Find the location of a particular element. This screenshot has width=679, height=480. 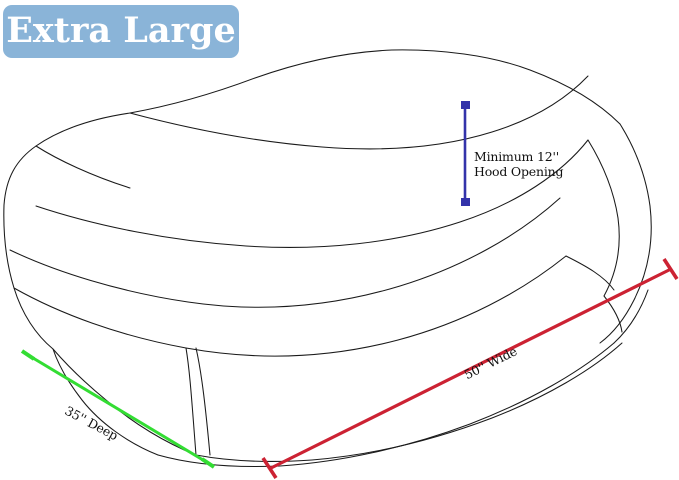

hood-opening-dimension-line is located at coordinates (465, 153).